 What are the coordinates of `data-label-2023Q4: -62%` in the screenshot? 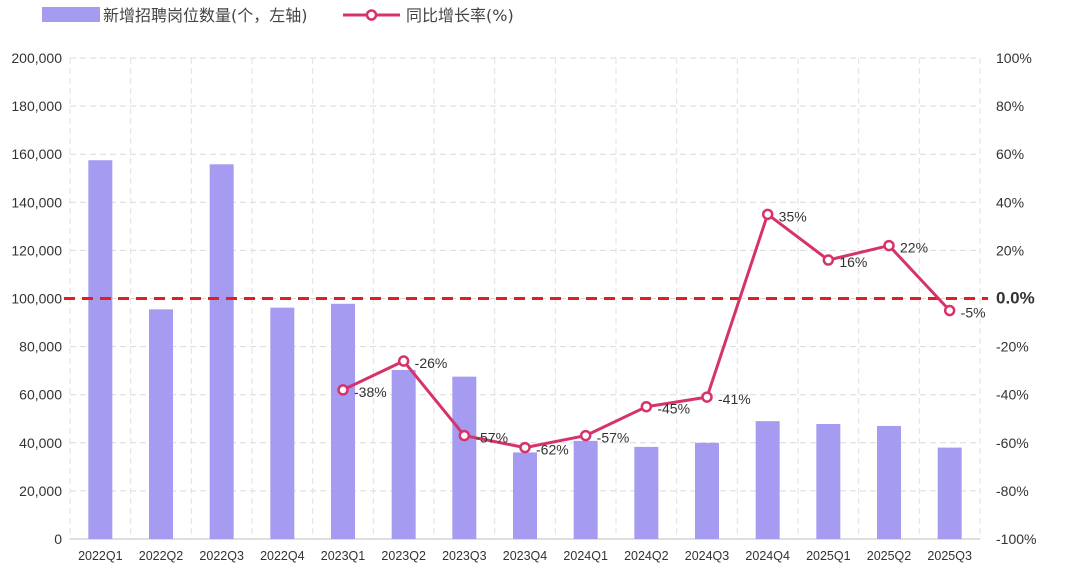 It's located at (552, 450).